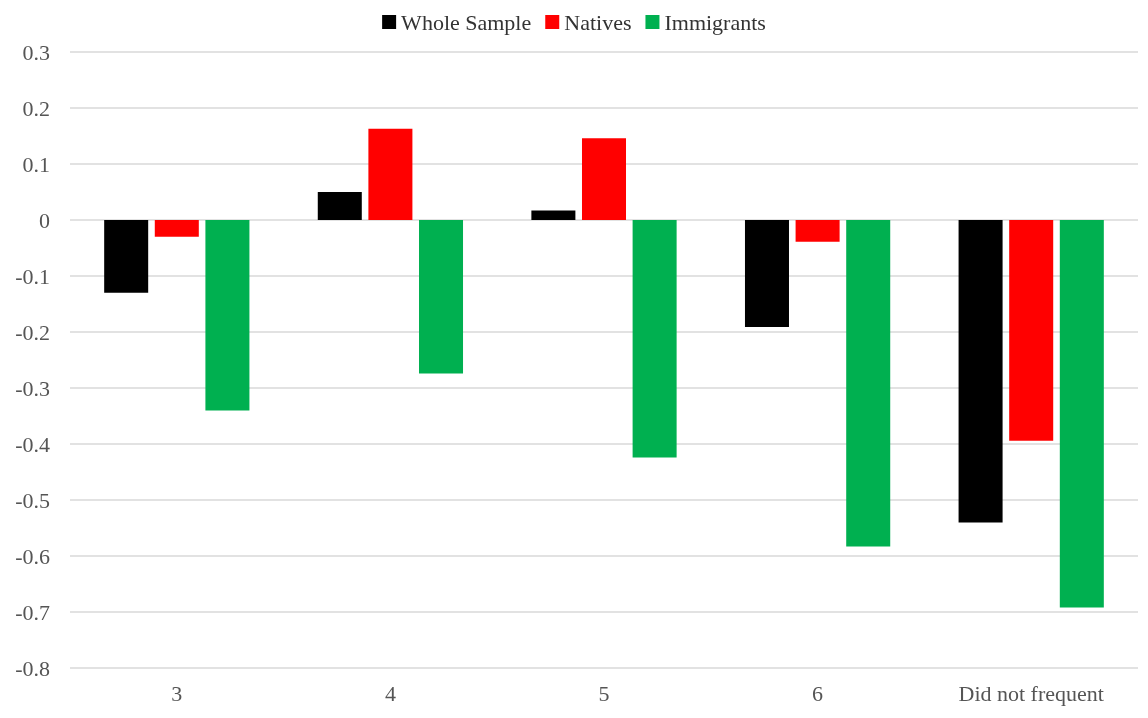 The height and width of the screenshot is (718, 1148). I want to click on y-tick-label: 0.3, so click(36, 52).